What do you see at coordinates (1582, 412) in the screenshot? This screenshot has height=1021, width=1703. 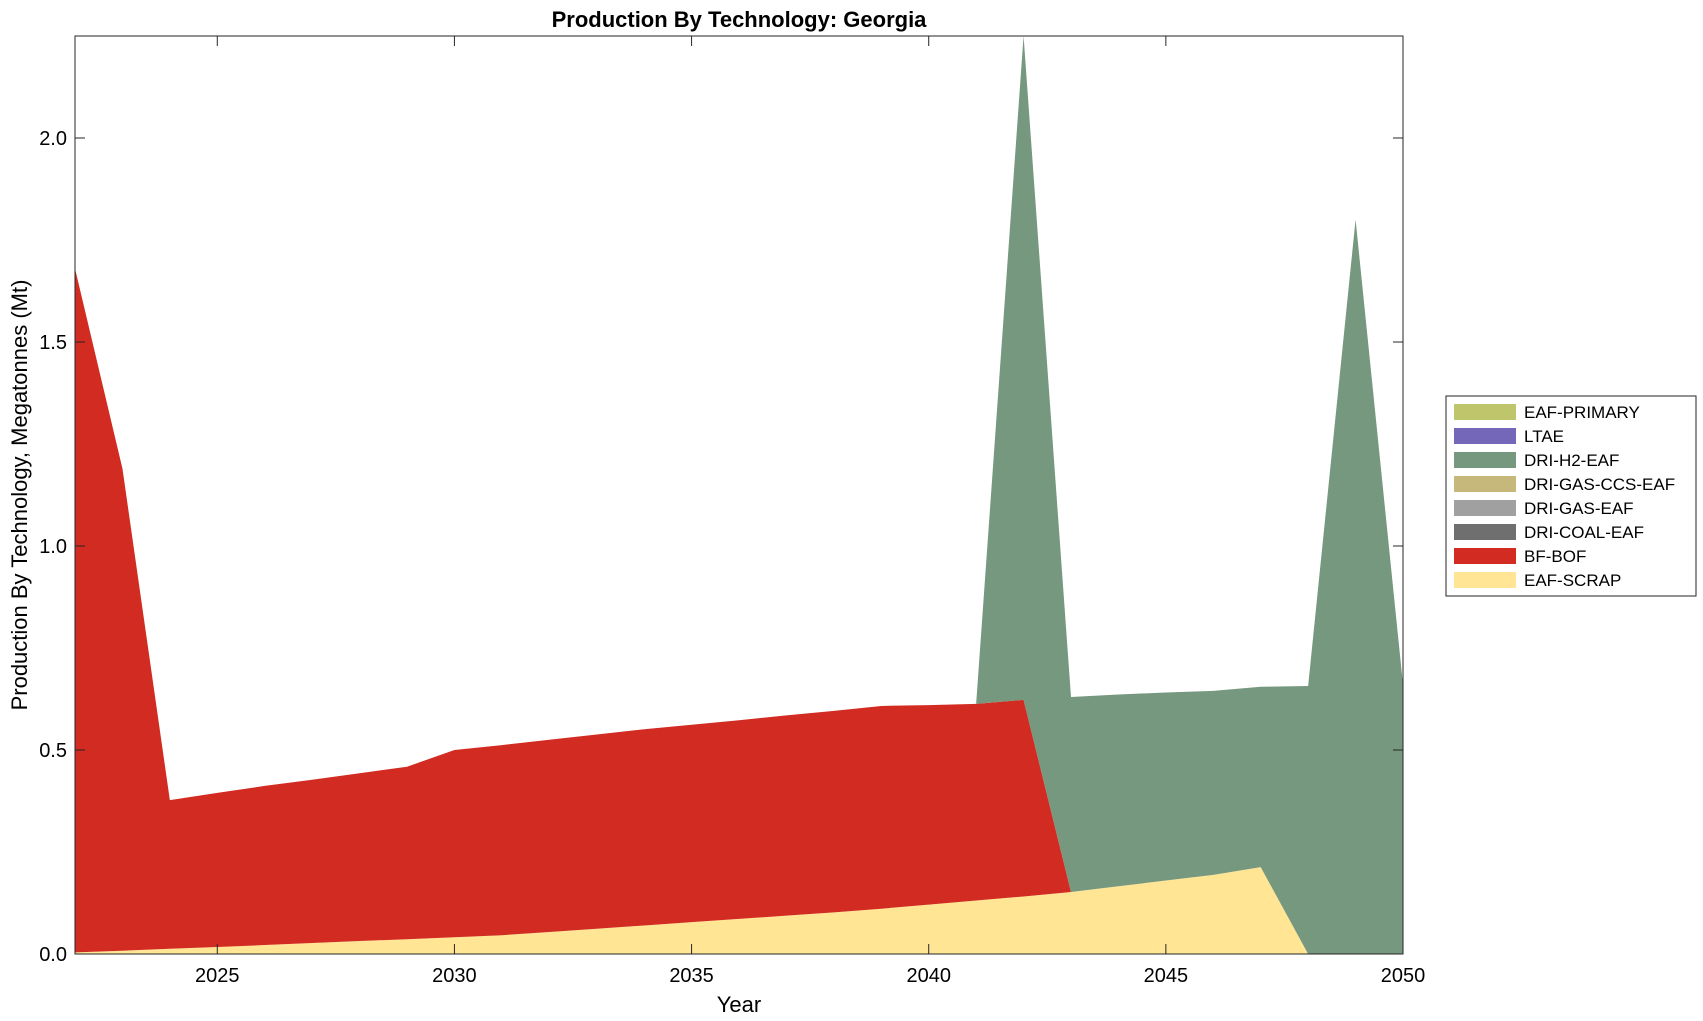 I see `legend-label-eaf-primary: EAF-PRIMARY` at bounding box center [1582, 412].